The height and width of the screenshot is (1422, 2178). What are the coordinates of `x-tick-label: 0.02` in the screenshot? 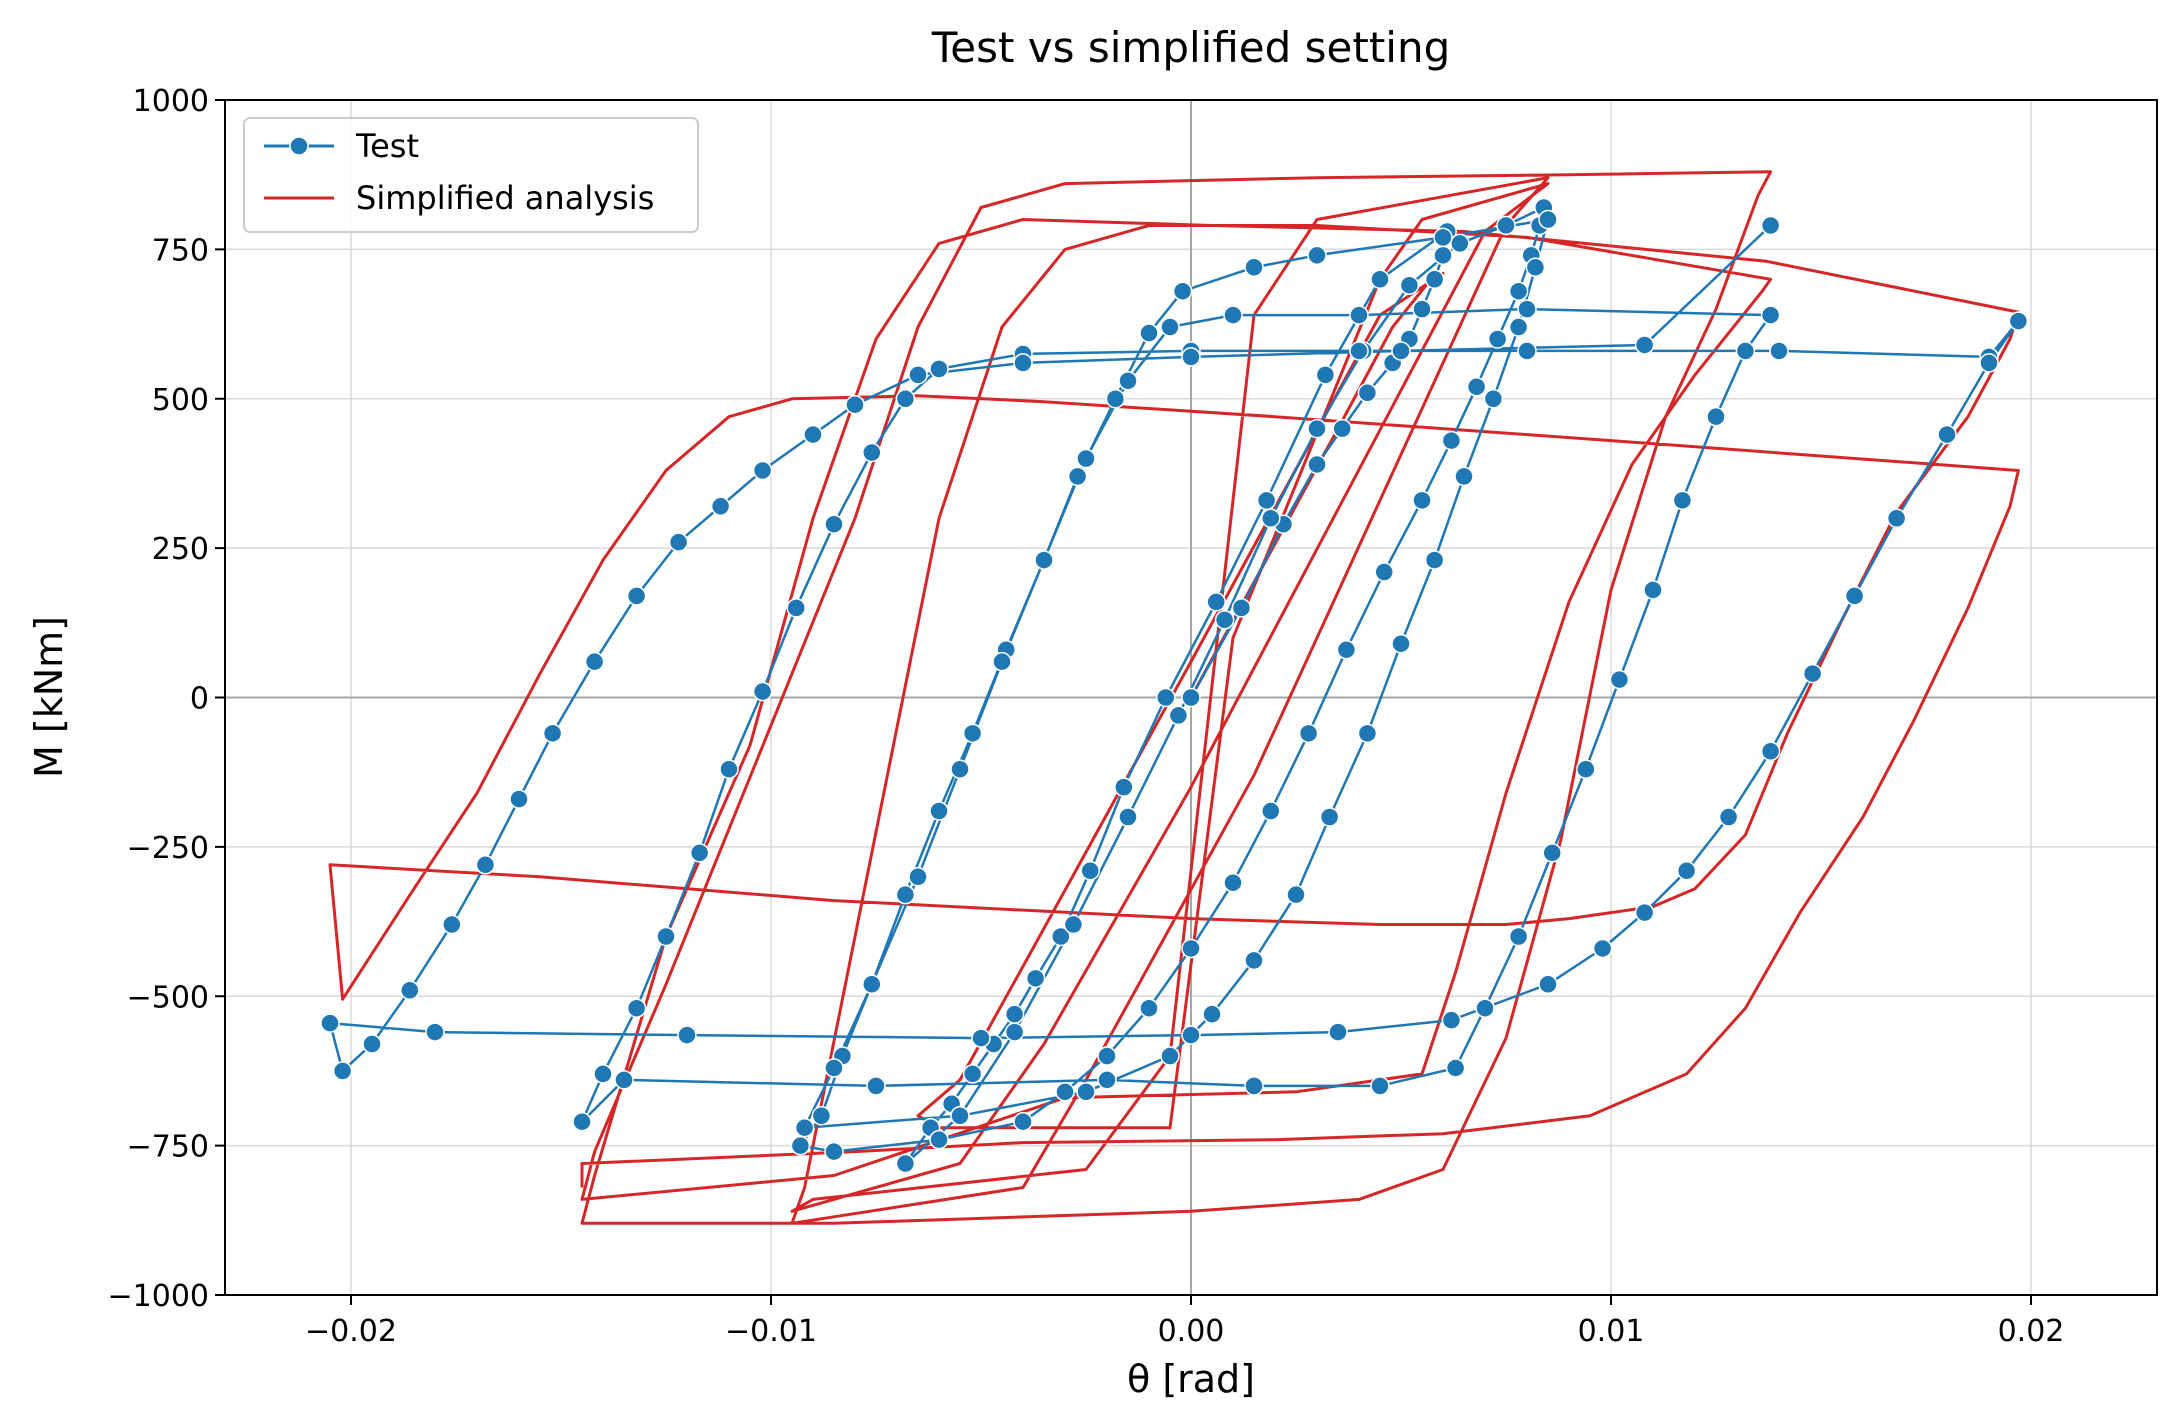 It's located at (2031, 1331).